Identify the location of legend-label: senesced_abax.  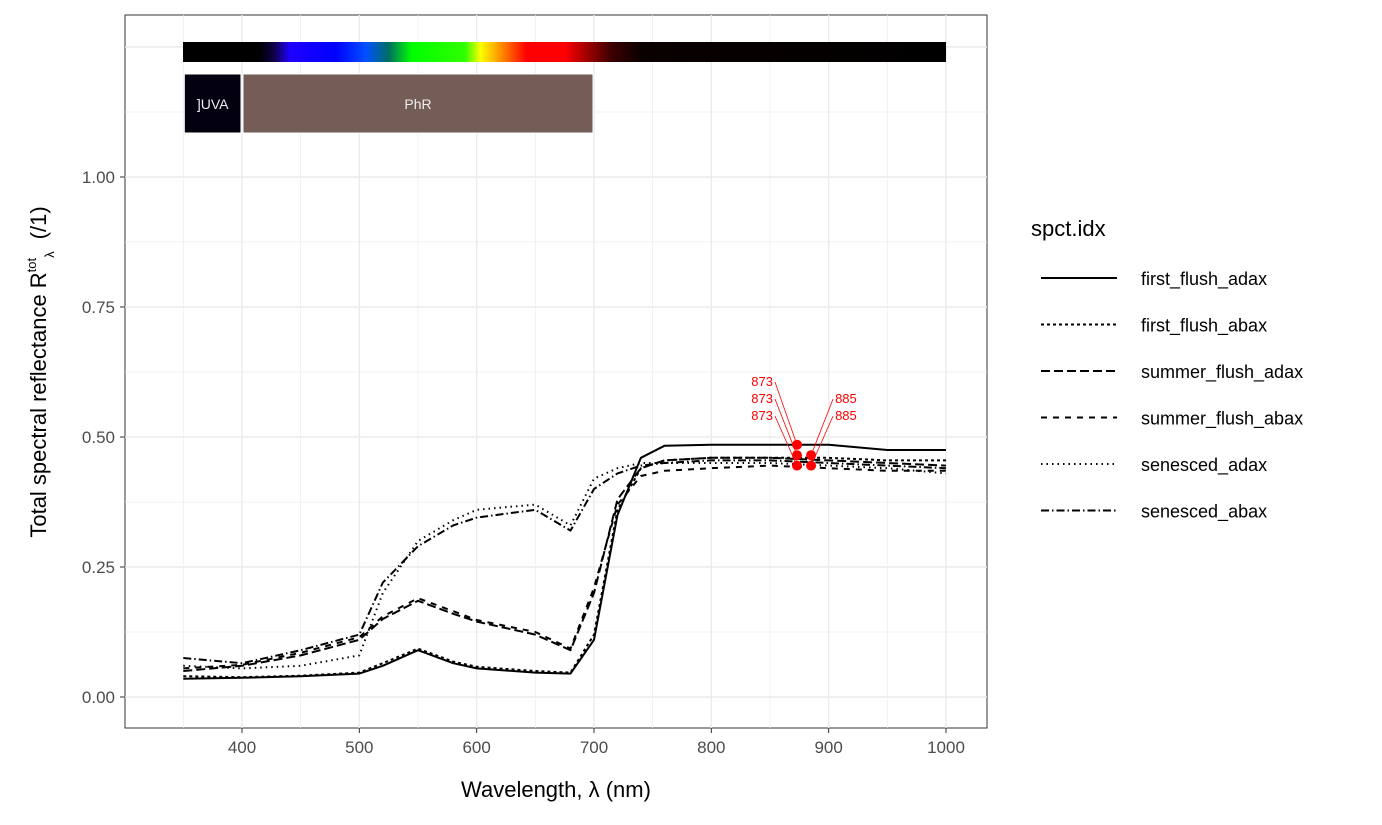
(1204, 512).